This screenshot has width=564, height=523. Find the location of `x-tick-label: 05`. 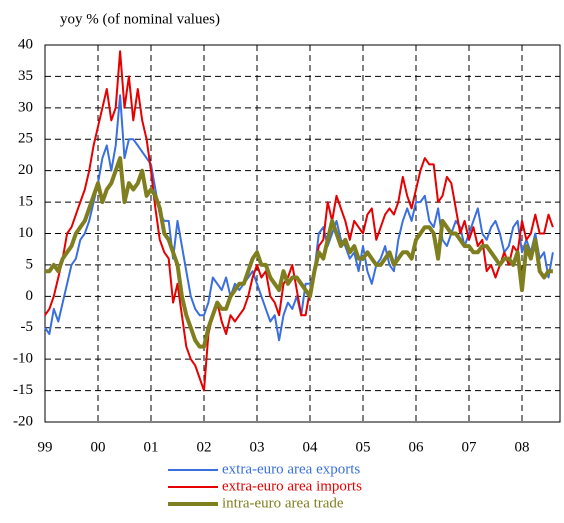

x-tick-label: 05 is located at coordinates (363, 447).